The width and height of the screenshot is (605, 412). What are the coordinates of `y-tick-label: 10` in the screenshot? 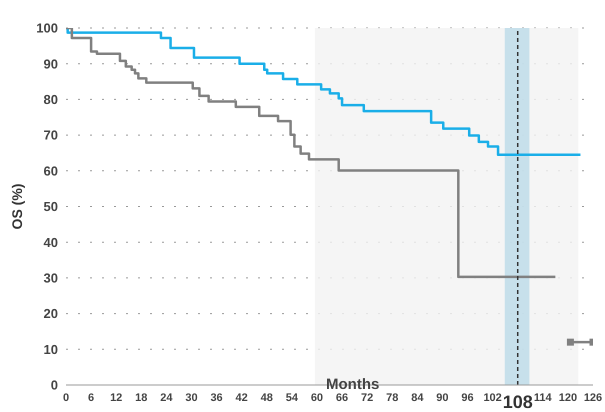 It's located at (51, 349).